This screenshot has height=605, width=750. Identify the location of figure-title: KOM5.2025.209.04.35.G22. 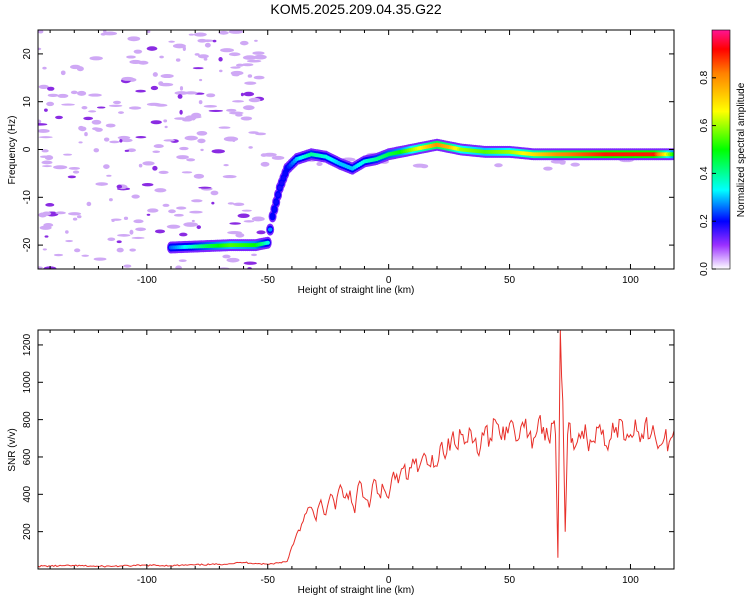
(355, 9).